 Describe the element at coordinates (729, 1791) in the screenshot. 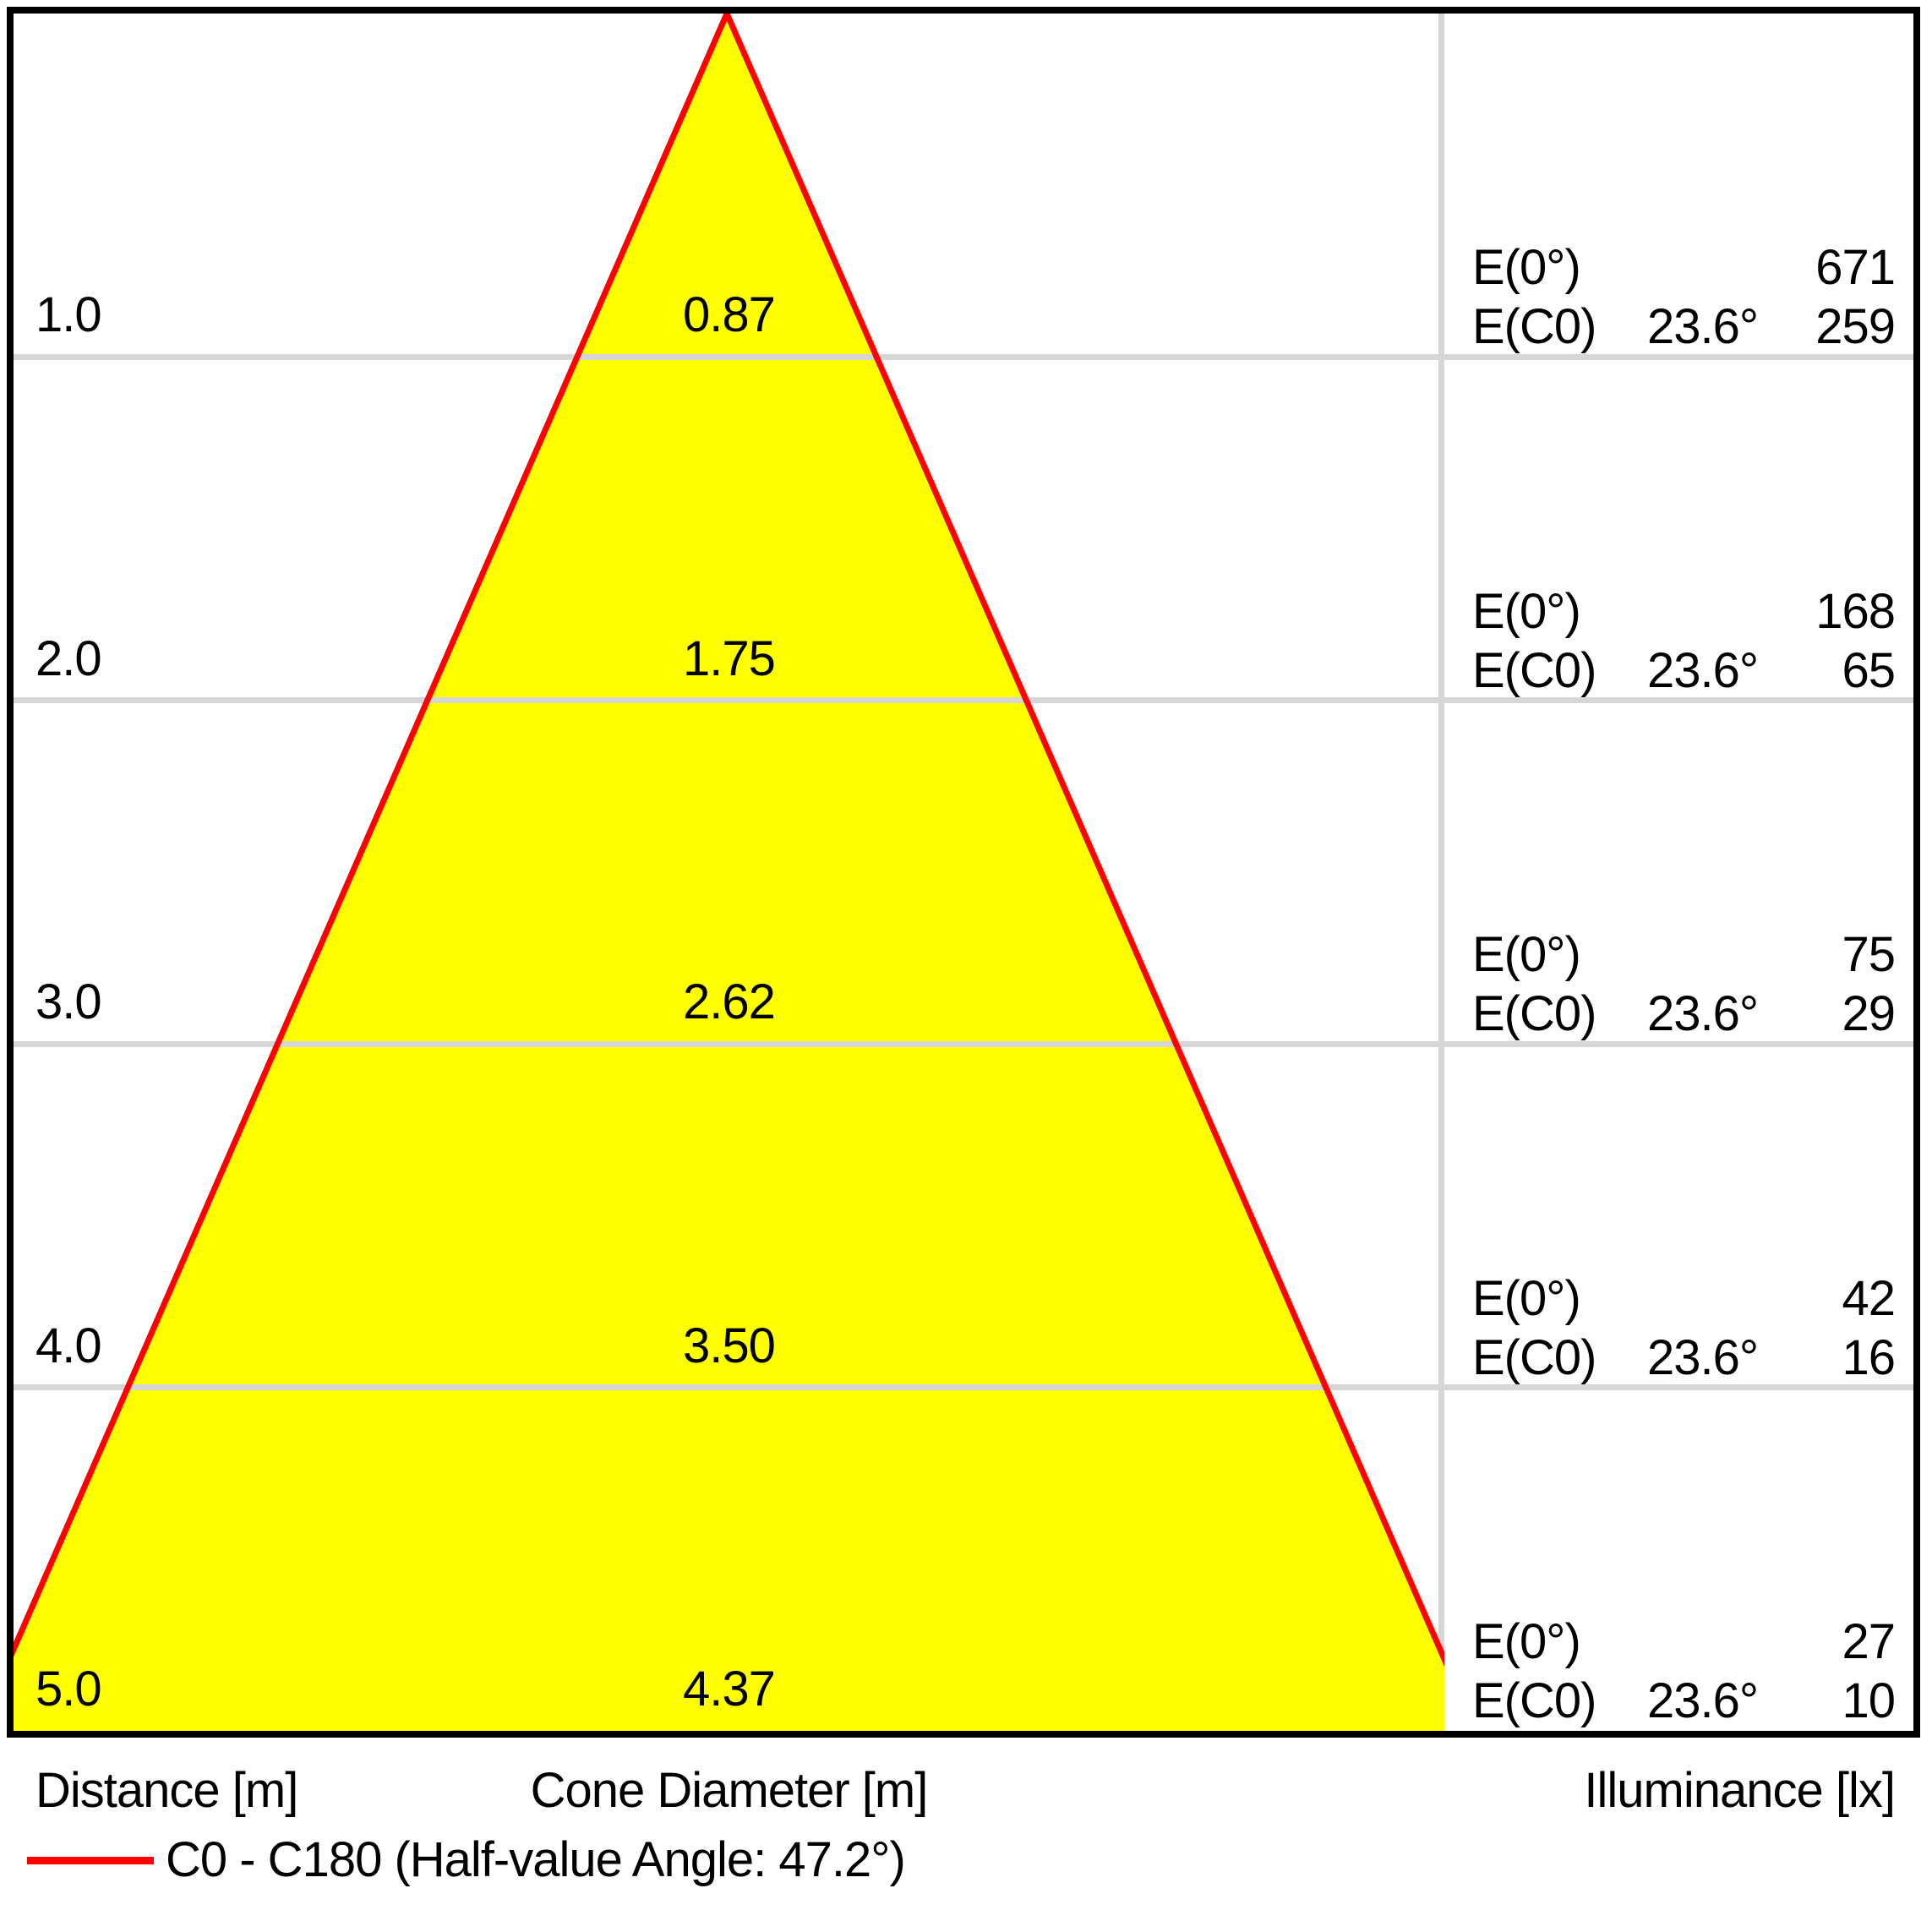

I see `axis-label-cone-diameter: Cone Diameter [m]` at that location.